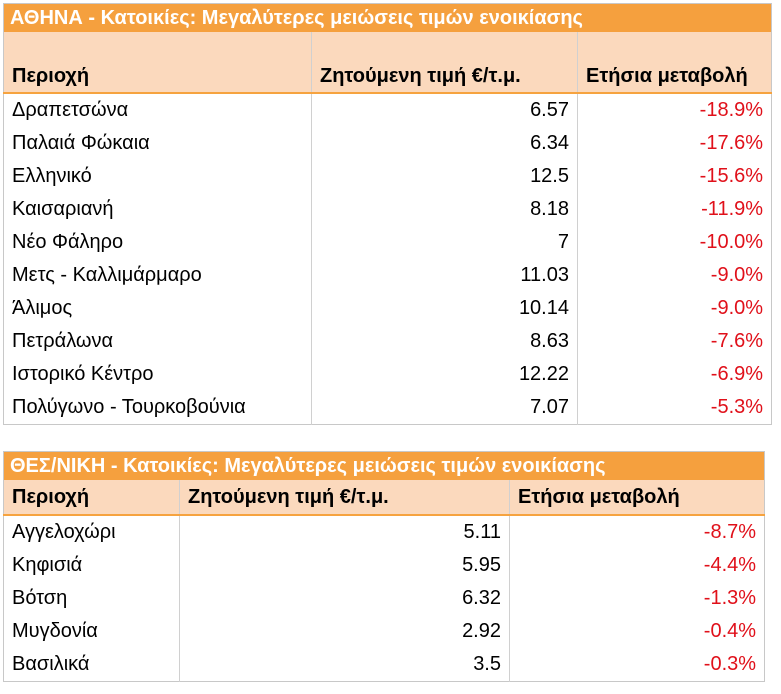 This screenshot has width=781, height=694. I want to click on change-cell: -0.4%, so click(636, 631).